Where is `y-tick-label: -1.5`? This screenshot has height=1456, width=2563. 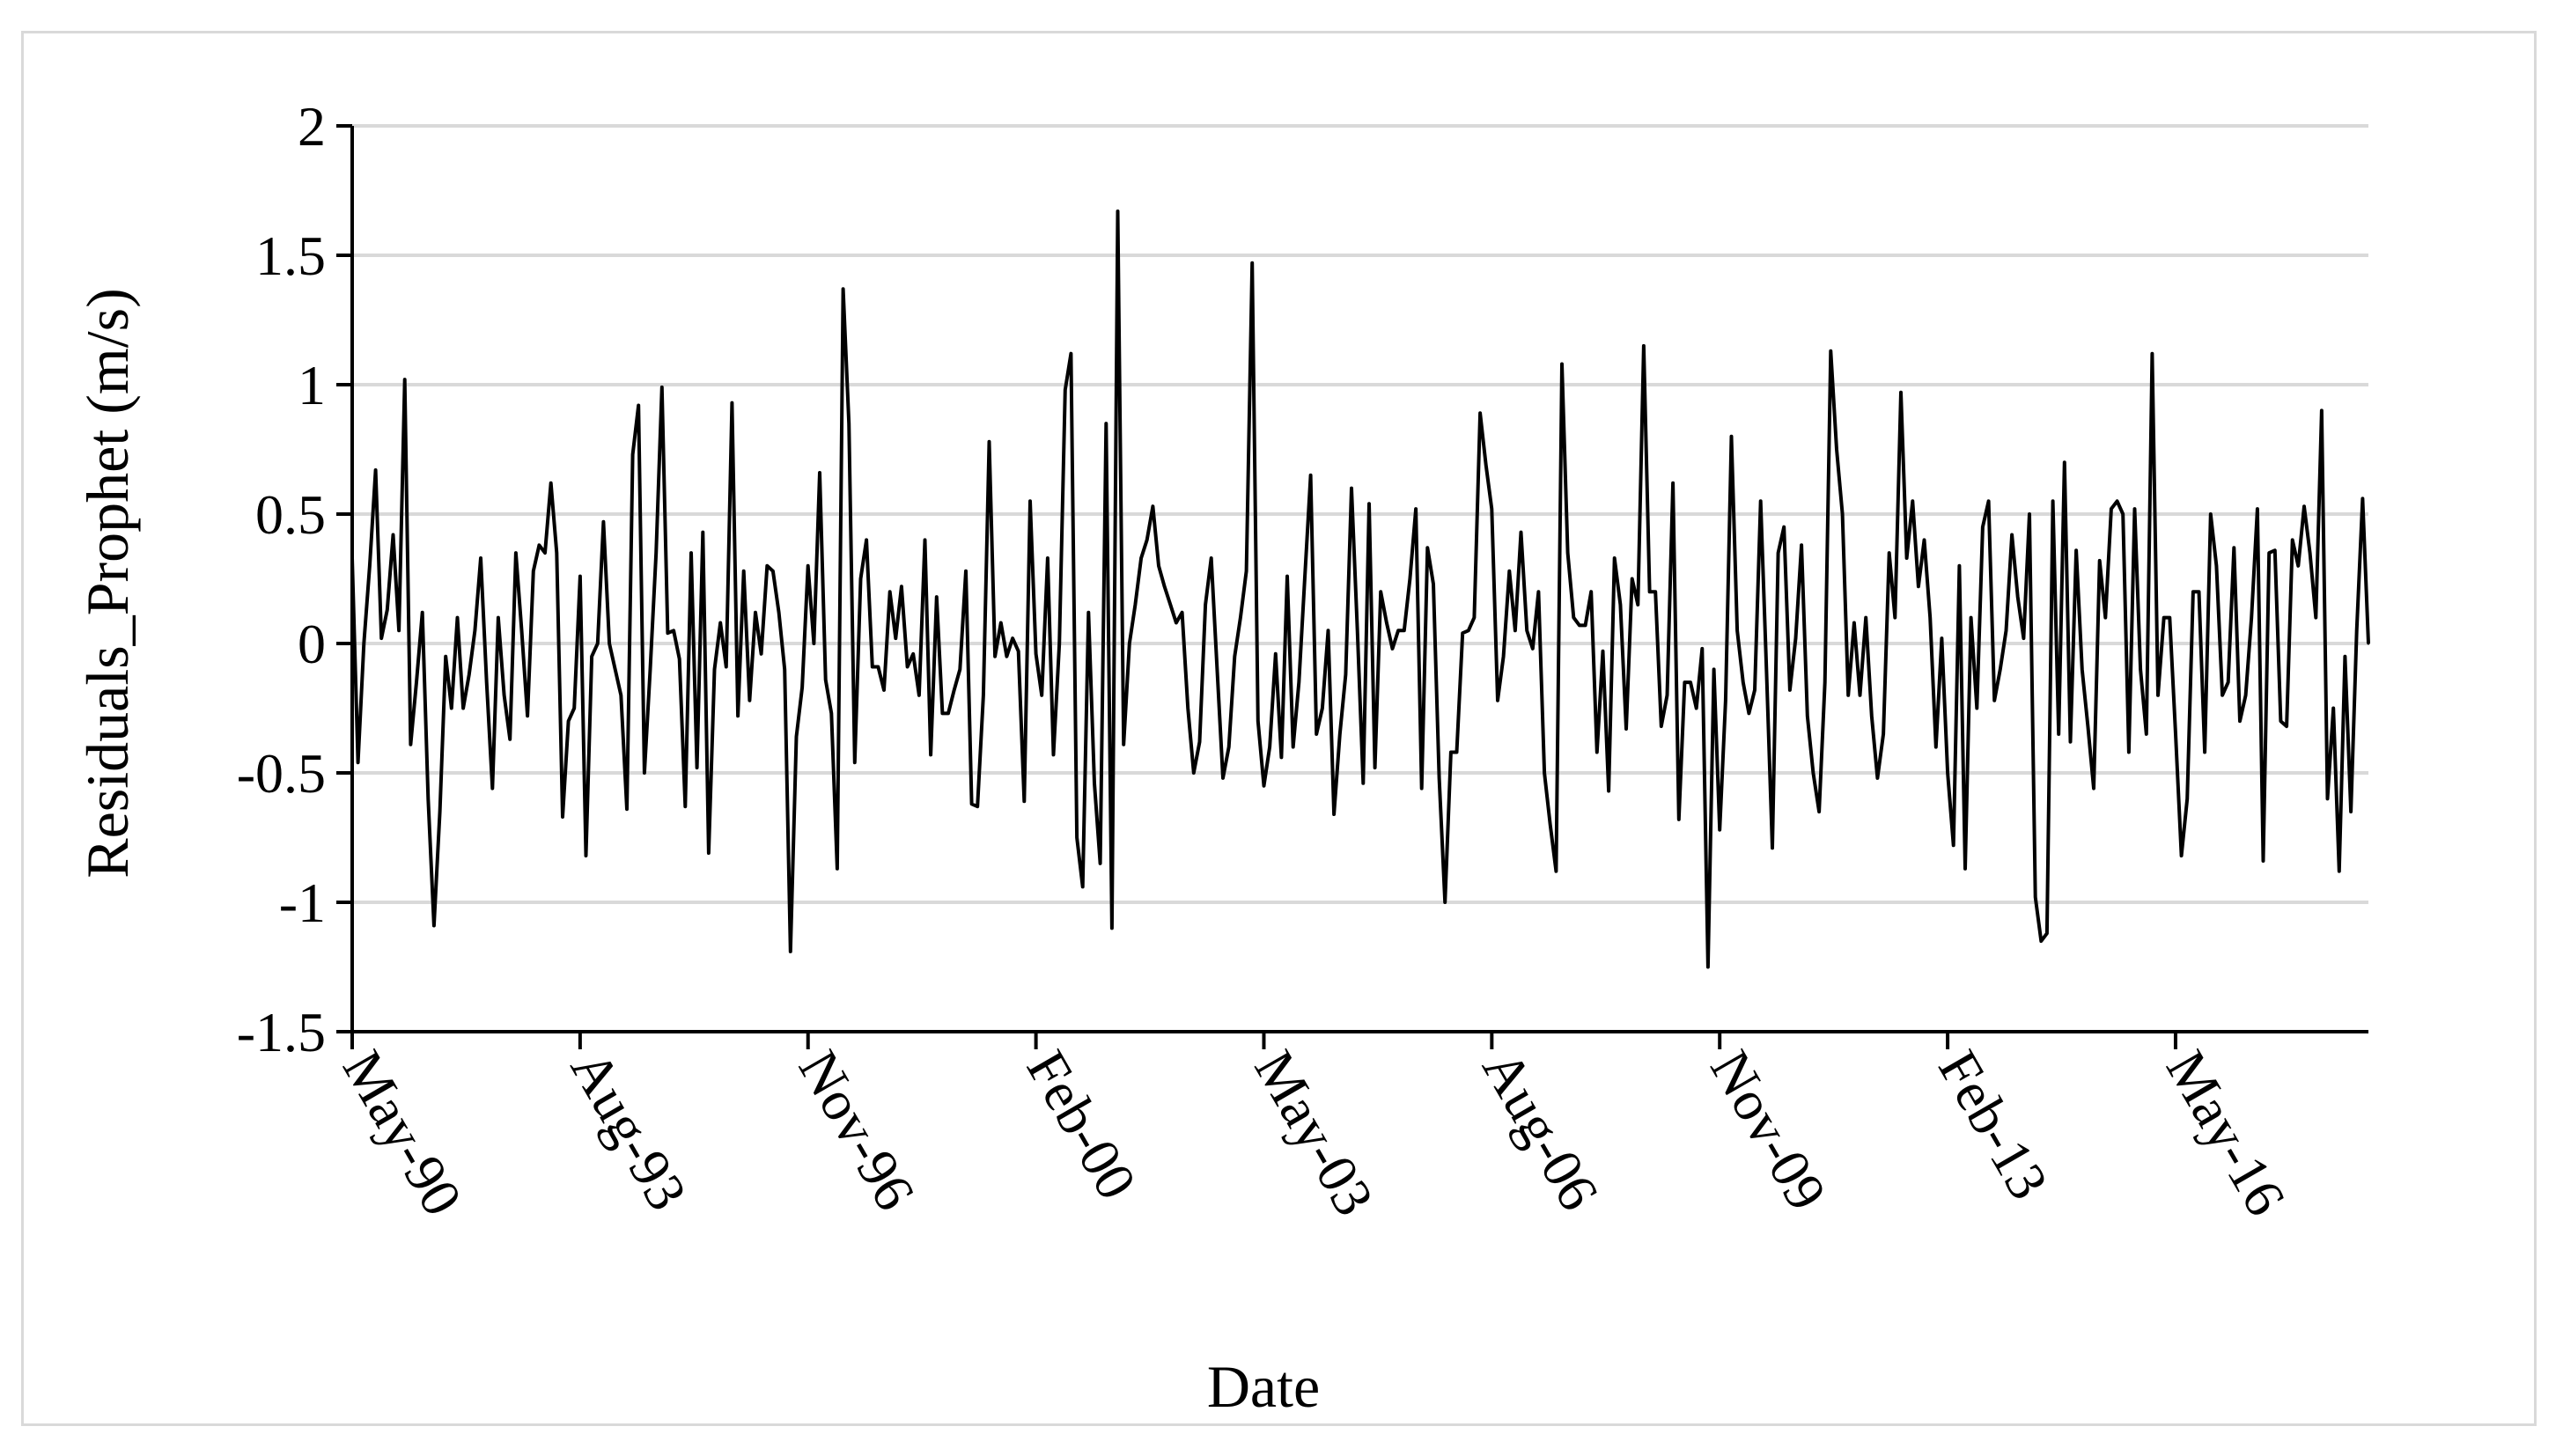
y-tick-label: -1.5 is located at coordinates (281, 1032).